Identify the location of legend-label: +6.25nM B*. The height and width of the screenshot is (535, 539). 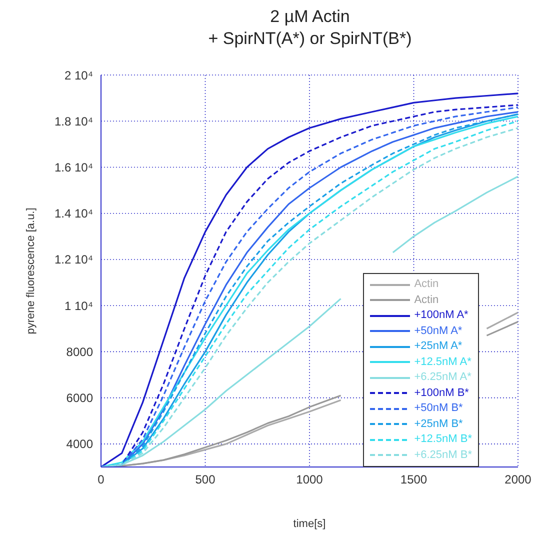
(443, 455).